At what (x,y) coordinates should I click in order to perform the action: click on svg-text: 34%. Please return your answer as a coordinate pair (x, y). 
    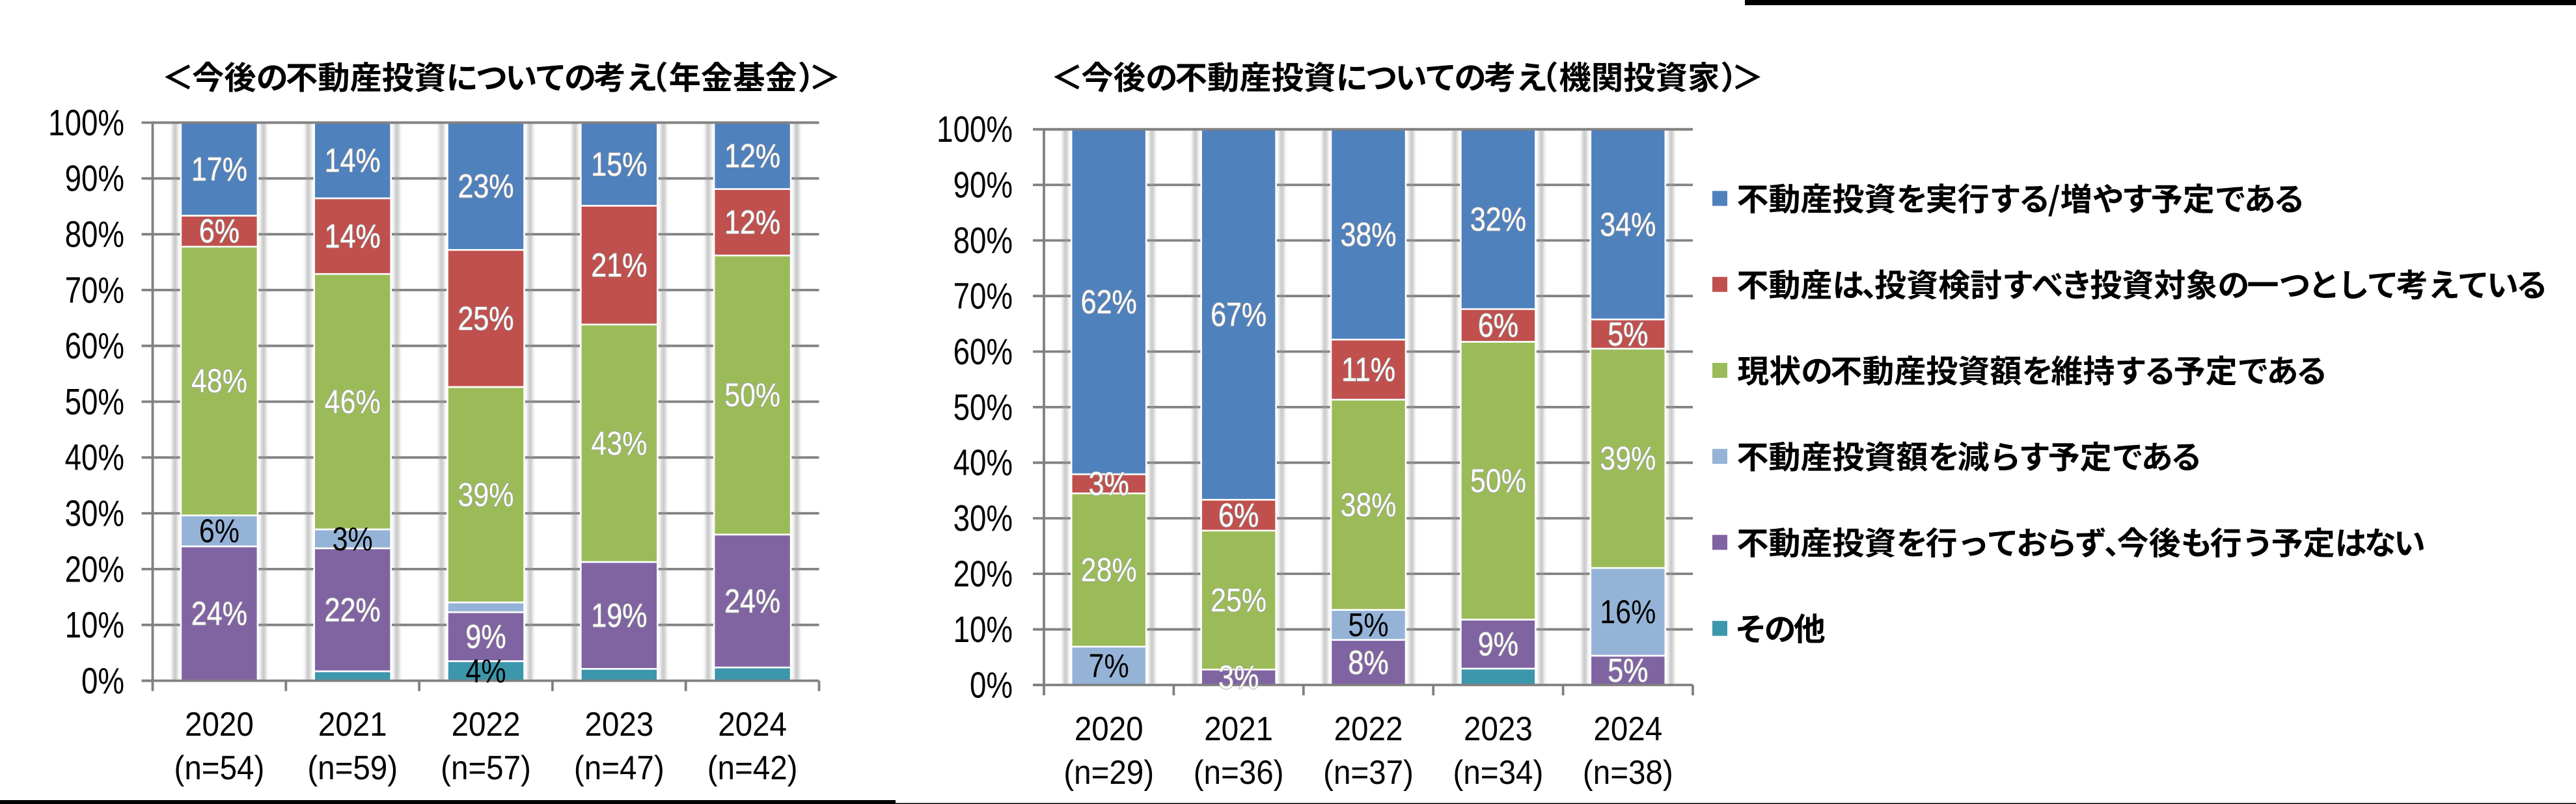
    Looking at the image, I should click on (1628, 224).